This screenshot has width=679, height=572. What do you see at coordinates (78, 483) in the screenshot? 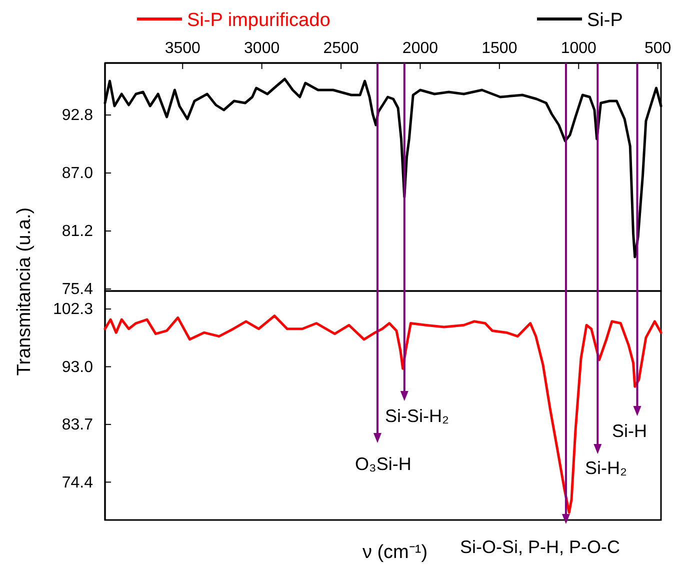
I see `y-tick-label: 74.4` at bounding box center [78, 483].